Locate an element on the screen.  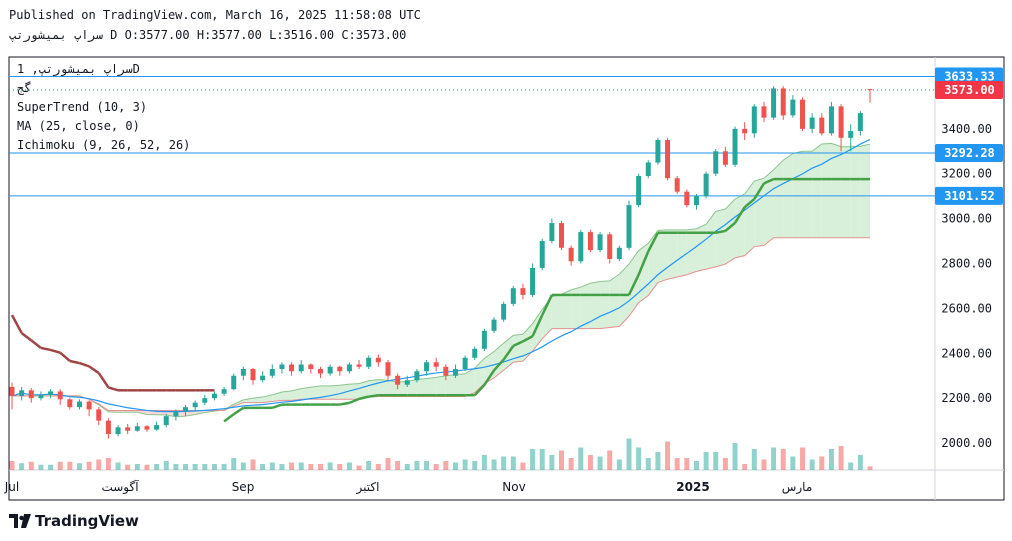
legend-symbol: سراپ بمیشورتپ, 1D is located at coordinates (78, 69).